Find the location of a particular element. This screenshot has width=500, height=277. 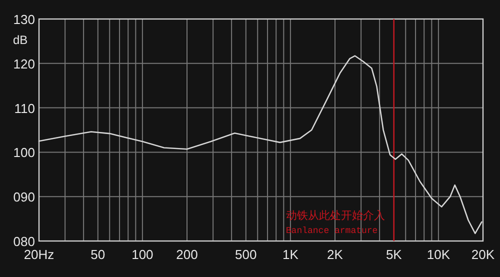

y-tick-label: 130 is located at coordinates (24, 19).